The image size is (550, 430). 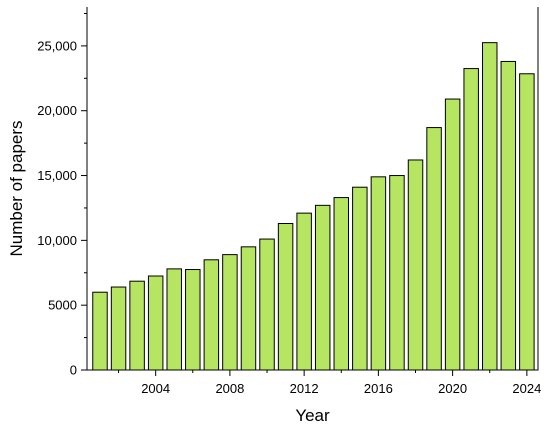 What do you see at coordinates (57, 240) in the screenshot?
I see `y-tick-label: 10,000` at bounding box center [57, 240].